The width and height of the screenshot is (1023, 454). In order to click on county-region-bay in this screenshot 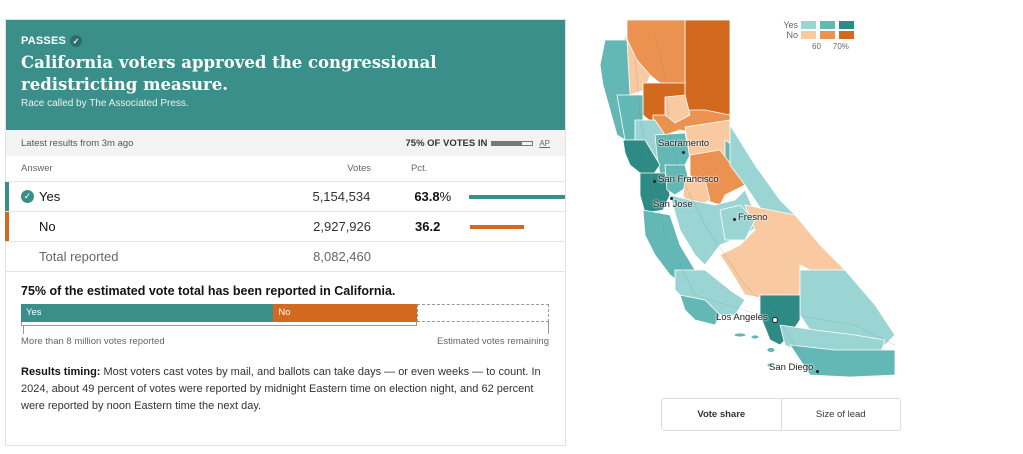, I will do `click(655, 193)`.